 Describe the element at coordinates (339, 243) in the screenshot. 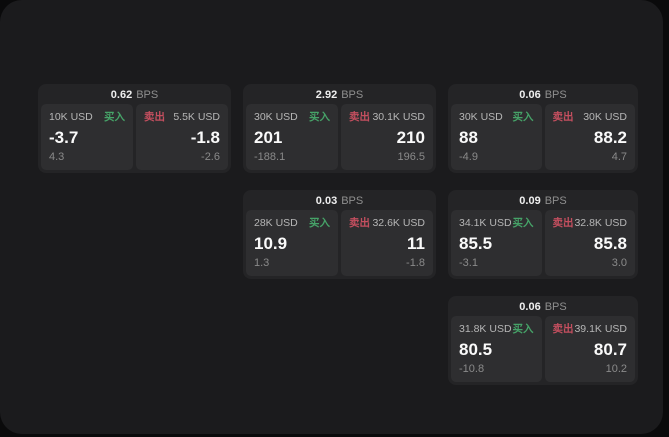

I see `quote-card-body: 28K USD 买入 10.9 1.3 卖出 32.6K USD 11 -1.8` at that location.